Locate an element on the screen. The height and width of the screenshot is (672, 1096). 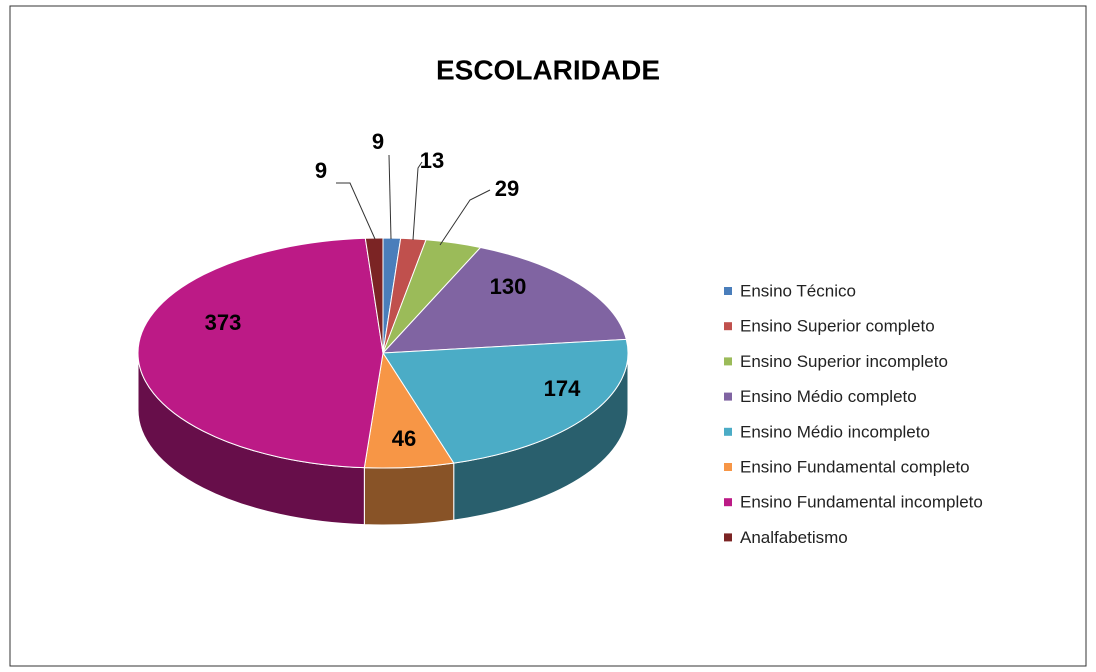
legend-label: Ensino Superior completo is located at coordinates (837, 326).